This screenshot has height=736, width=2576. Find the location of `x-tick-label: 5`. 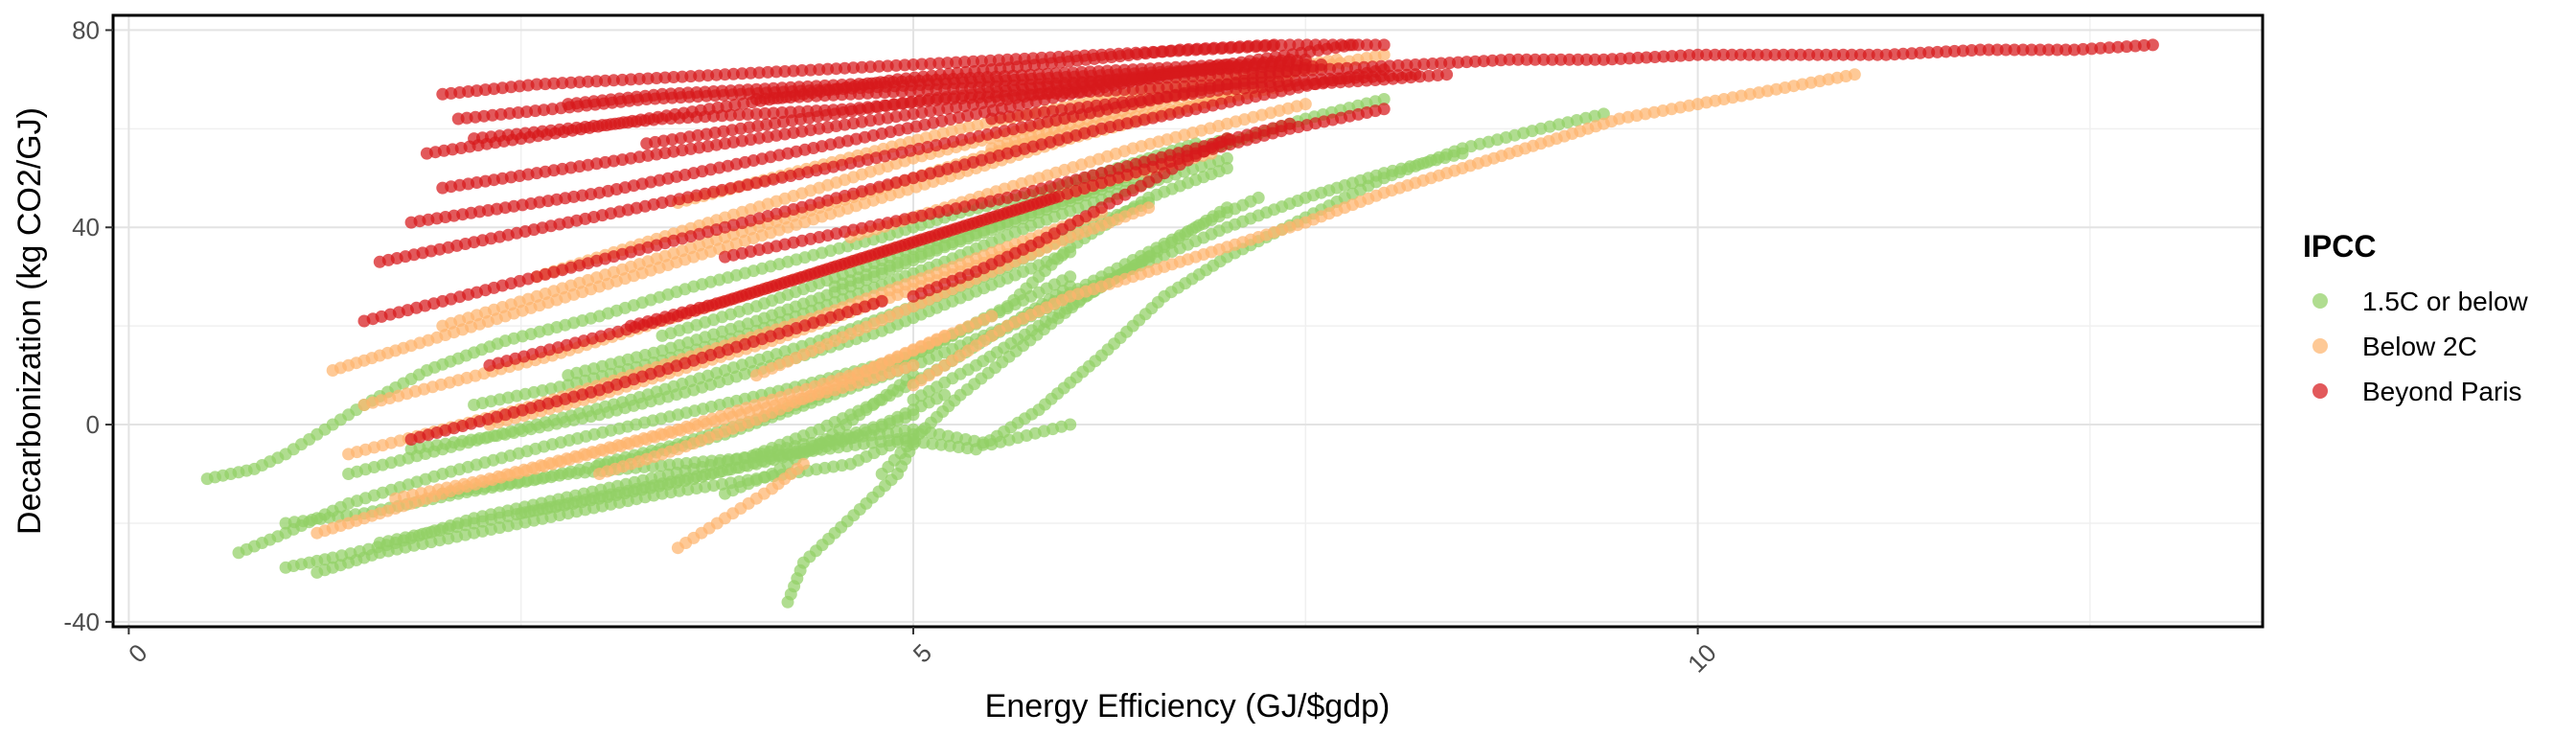

x-tick-label: 5 is located at coordinates (922, 653).